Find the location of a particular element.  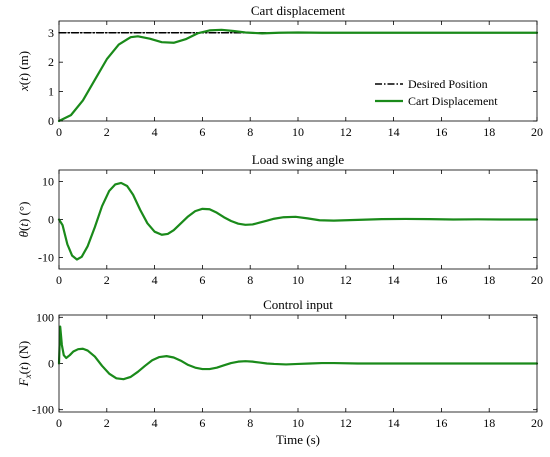

legend-entry: Cart Displacement is located at coordinates (453, 101).